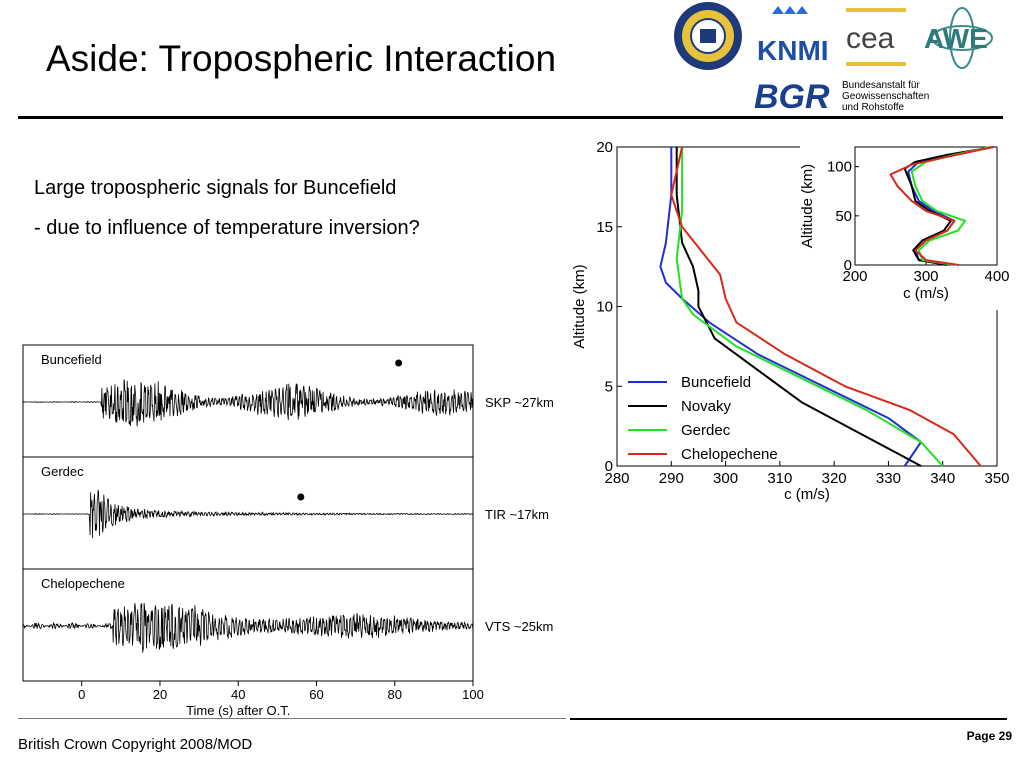 This screenshot has height=768, width=1024. Describe the element at coordinates (609, 466) in the screenshot. I see `y-tick-label: 0` at that location.